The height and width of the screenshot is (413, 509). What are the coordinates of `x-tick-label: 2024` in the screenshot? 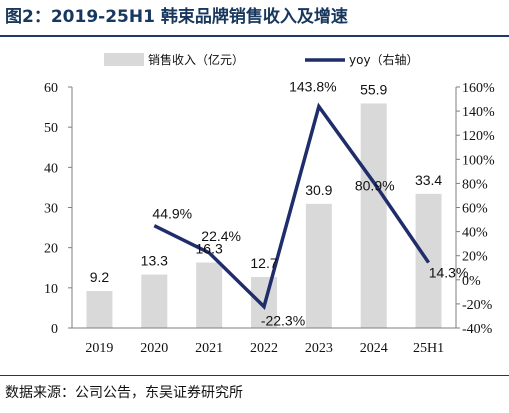 It's located at (374, 348).